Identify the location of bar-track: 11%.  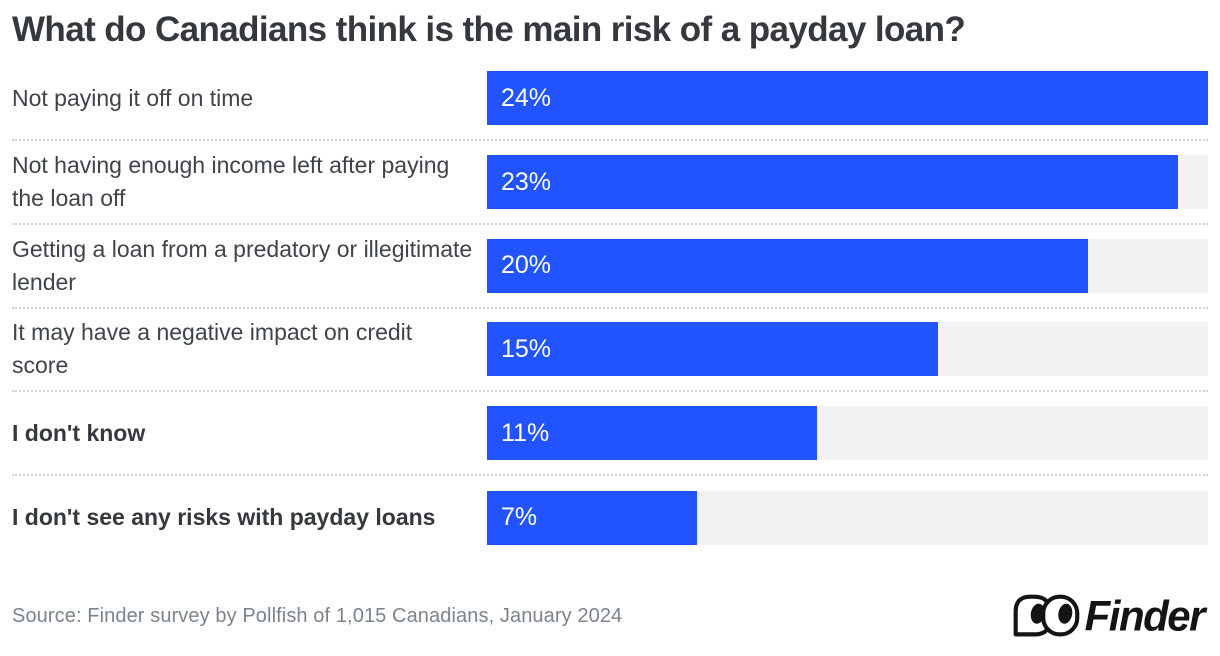
(847, 433).